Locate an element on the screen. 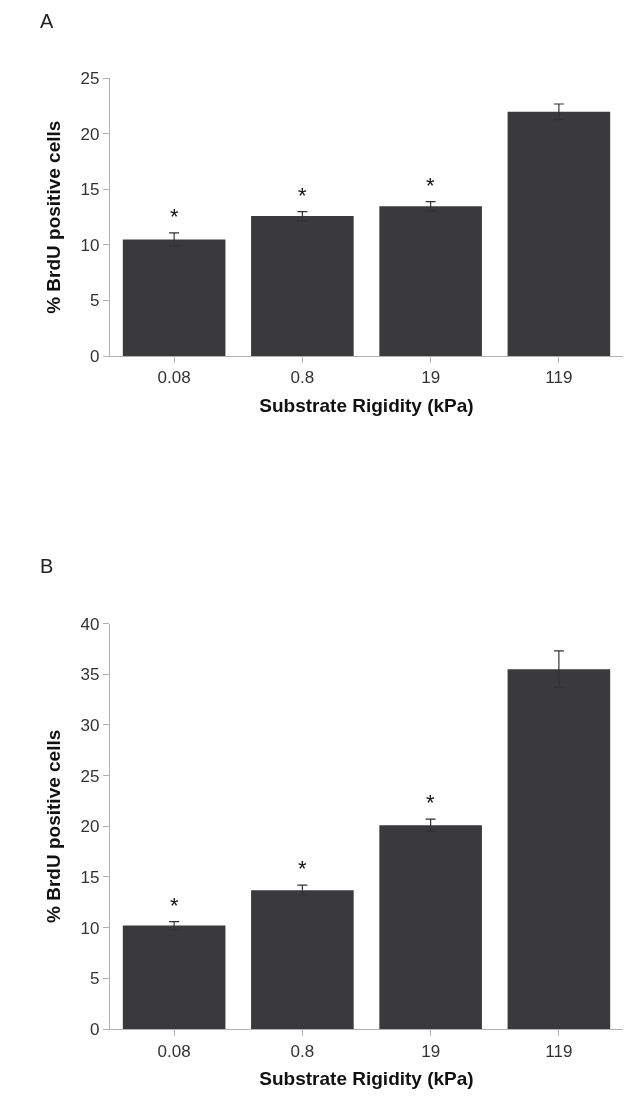 The image size is (635, 1119). y-tick-label: 30 is located at coordinates (90, 725).